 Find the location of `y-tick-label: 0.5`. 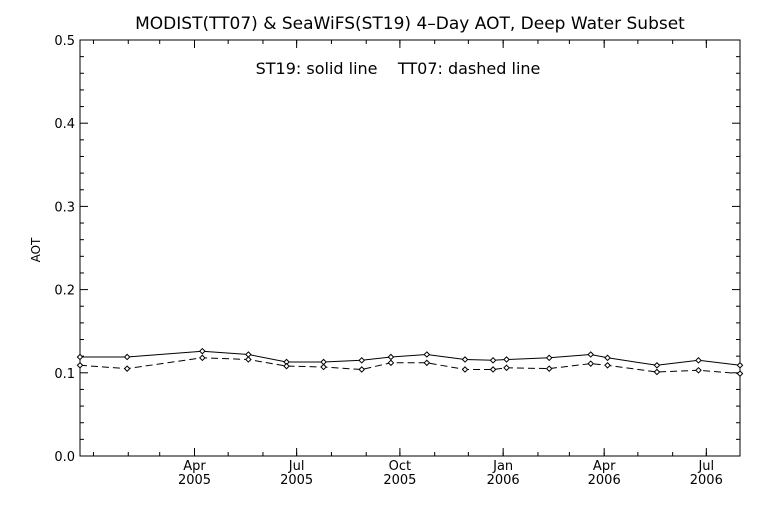

y-tick-label: 0.5 is located at coordinates (64, 41).